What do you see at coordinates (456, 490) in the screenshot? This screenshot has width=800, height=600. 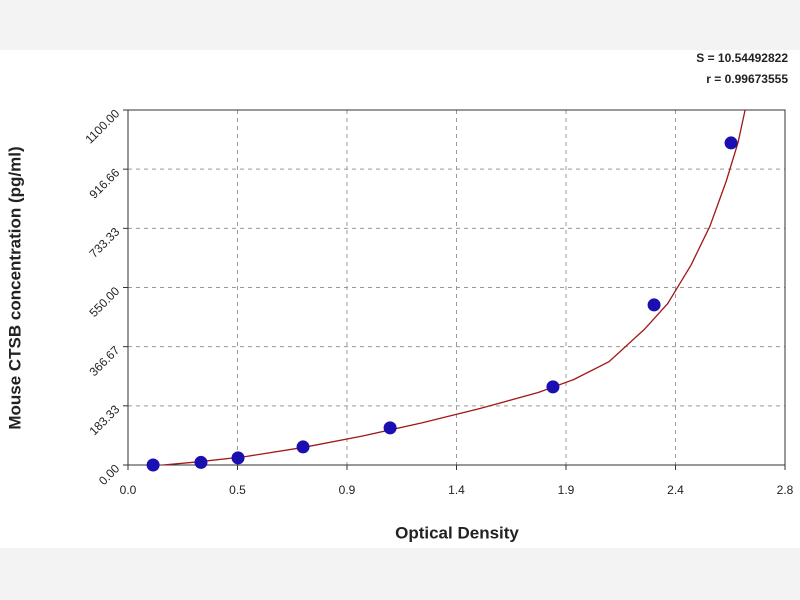 I see `x-tick-label: 1.4` at bounding box center [456, 490].